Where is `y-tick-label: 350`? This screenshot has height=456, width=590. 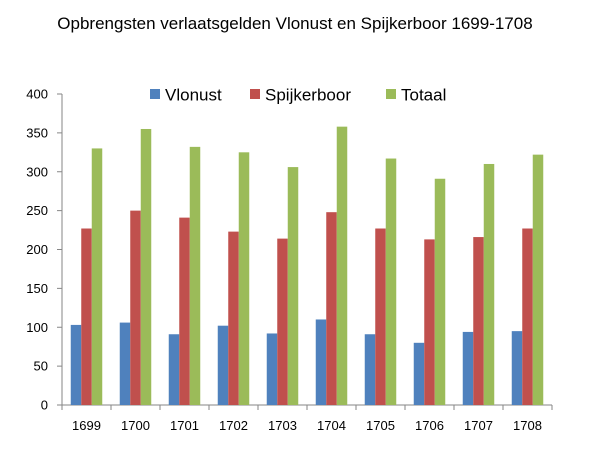 y-tick-label: 350 is located at coordinates (37, 132).